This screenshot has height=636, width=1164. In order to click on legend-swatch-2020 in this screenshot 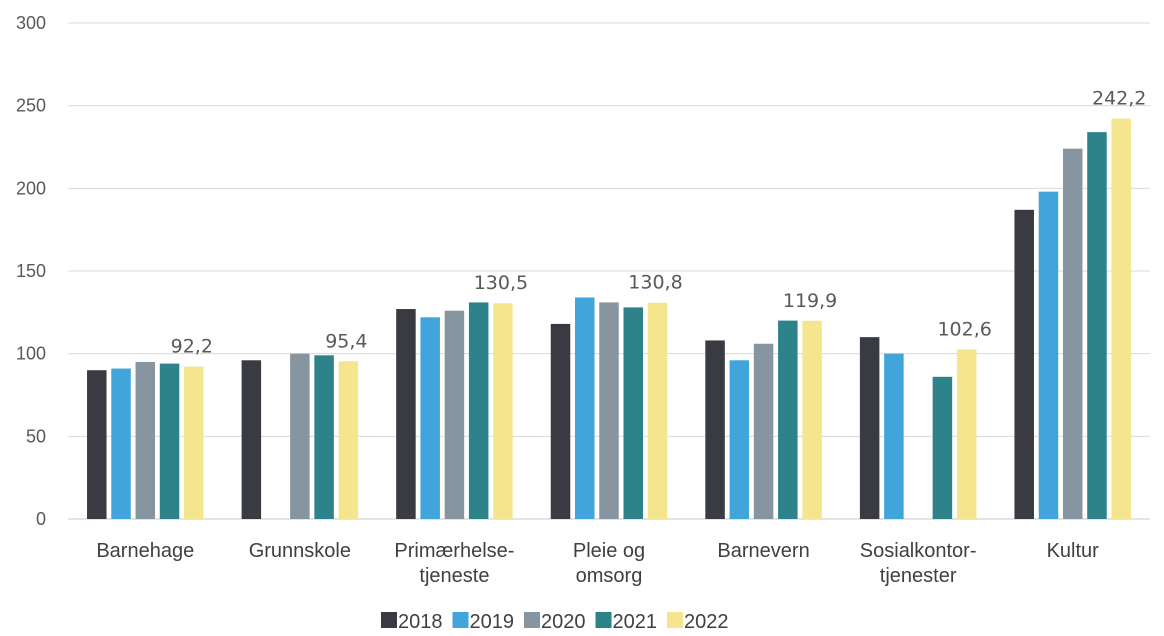, I will do `click(532, 620)`.